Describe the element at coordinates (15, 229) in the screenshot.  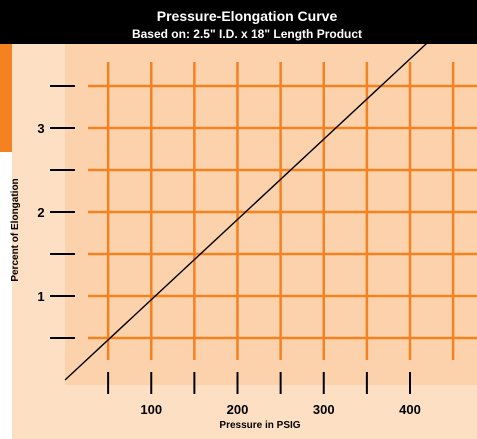
I see `y-axis-title: Percent of Elongation` at that location.